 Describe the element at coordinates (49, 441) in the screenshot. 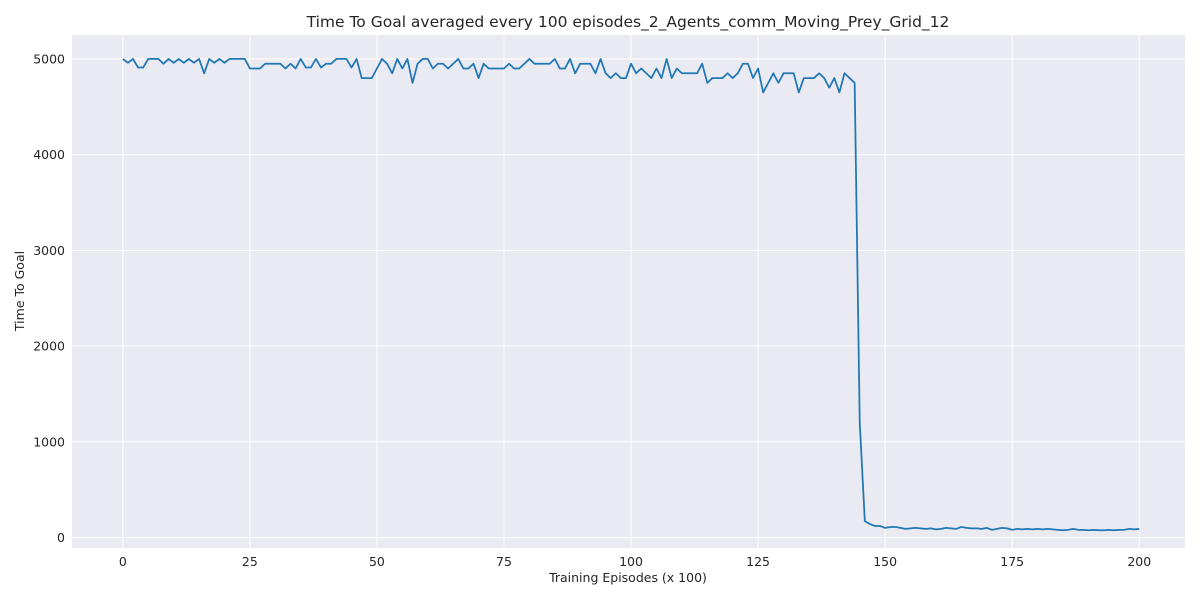

I see `y-tick-label: 1000` at that location.